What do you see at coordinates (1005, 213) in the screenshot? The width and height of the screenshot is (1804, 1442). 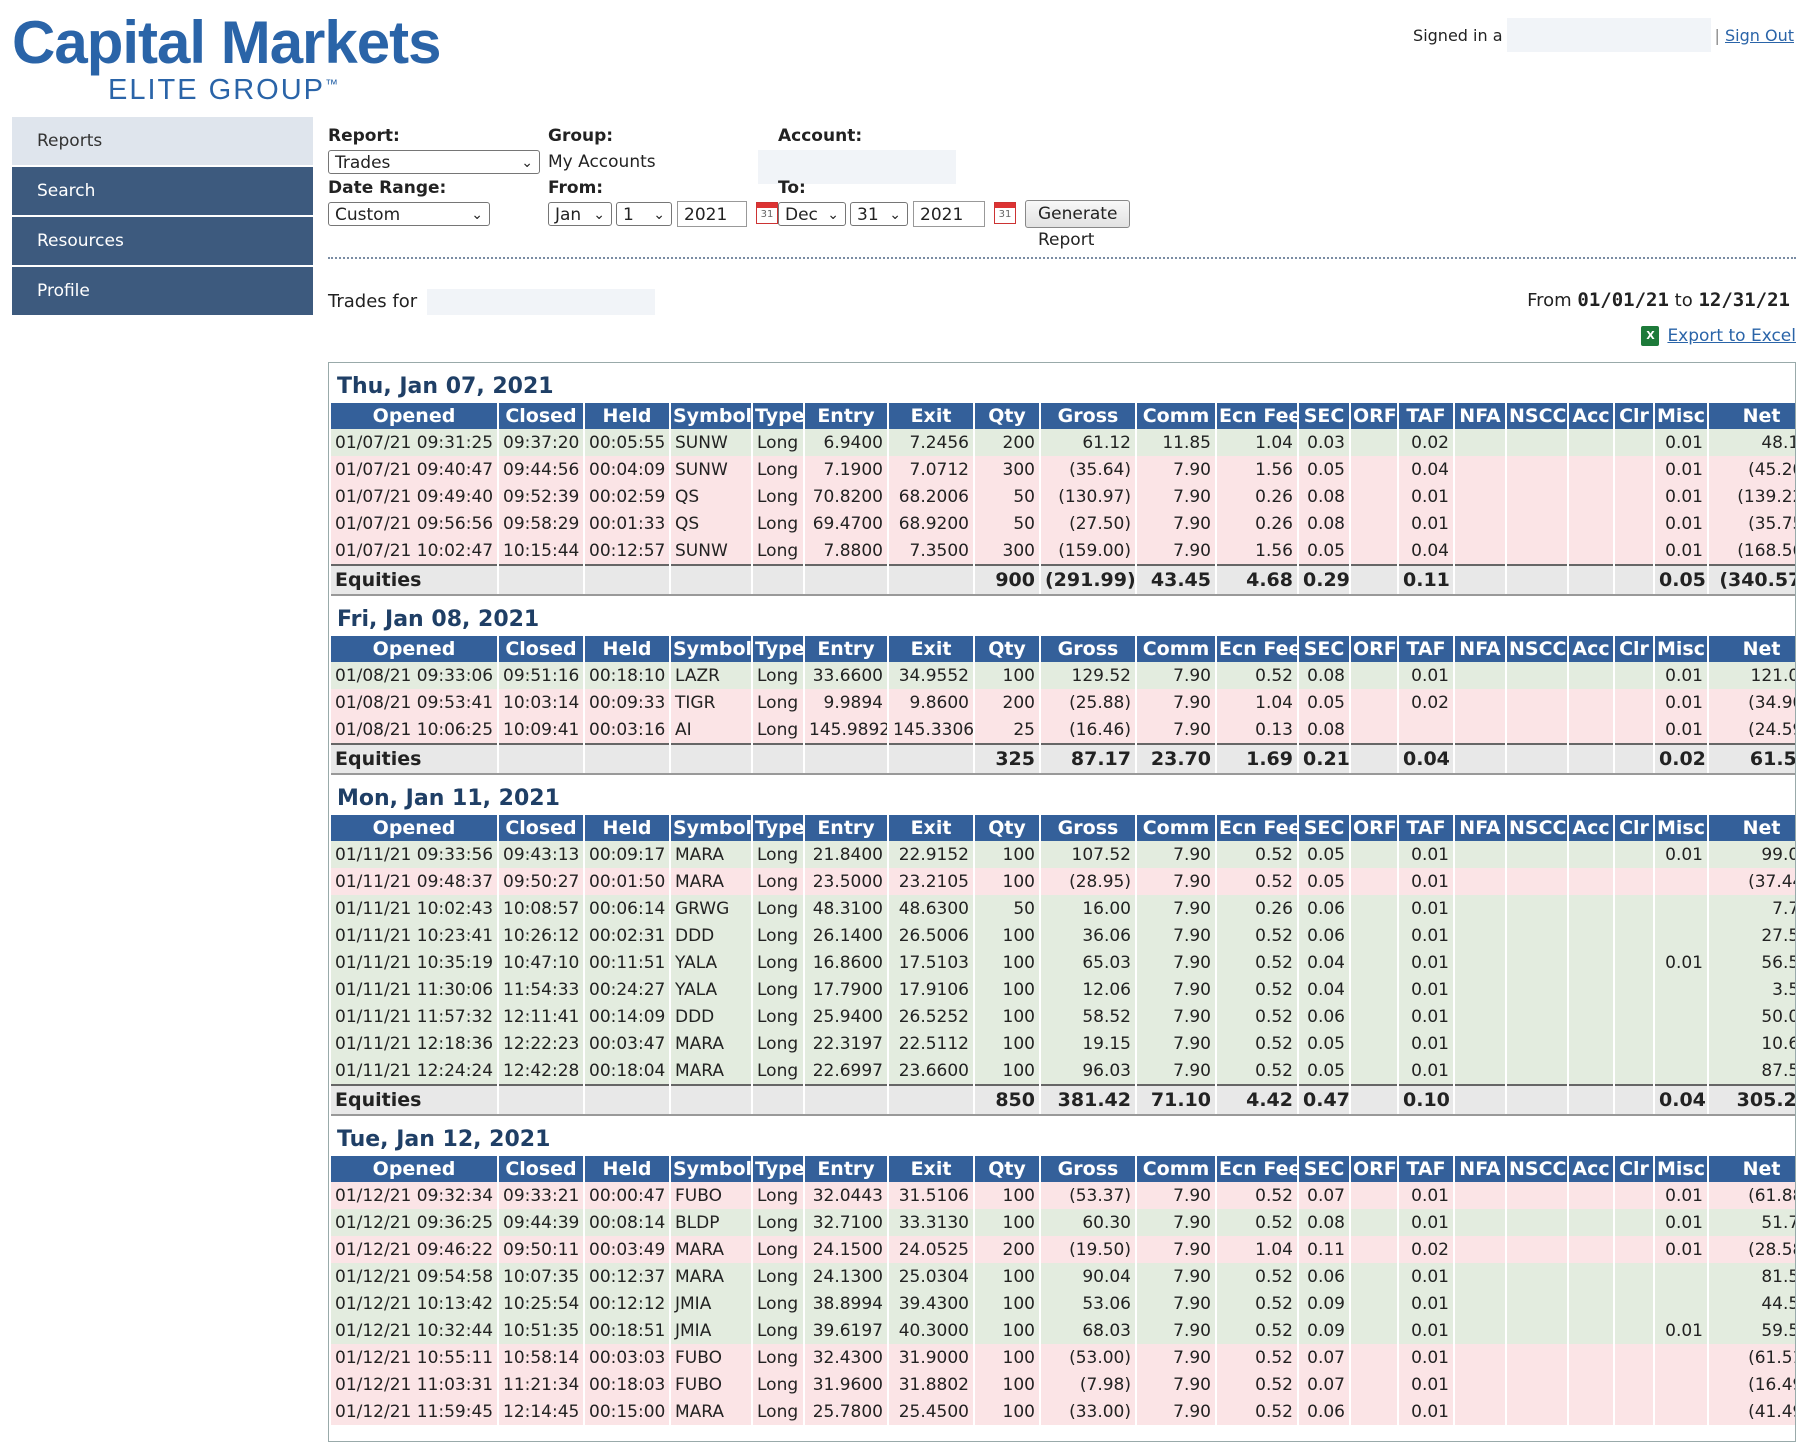 I see `to-calendar-icon: 31` at bounding box center [1005, 213].